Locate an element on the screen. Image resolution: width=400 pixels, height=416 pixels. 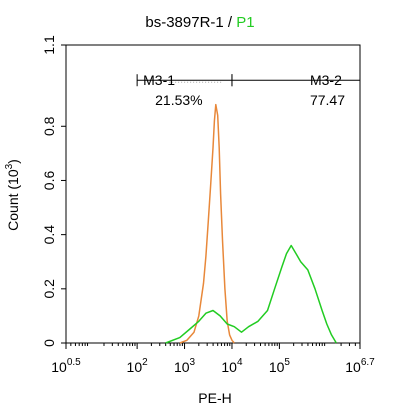
y-axis-label-exp: 3 is located at coordinates (9, 166).